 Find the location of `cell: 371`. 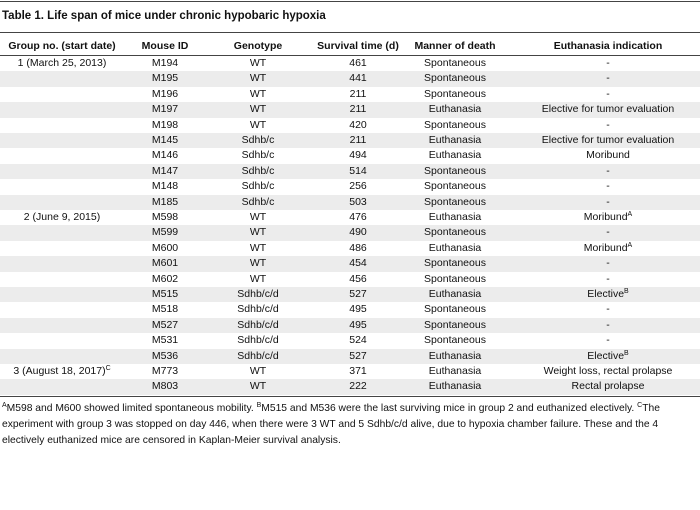

cell: 371 is located at coordinates (358, 371).